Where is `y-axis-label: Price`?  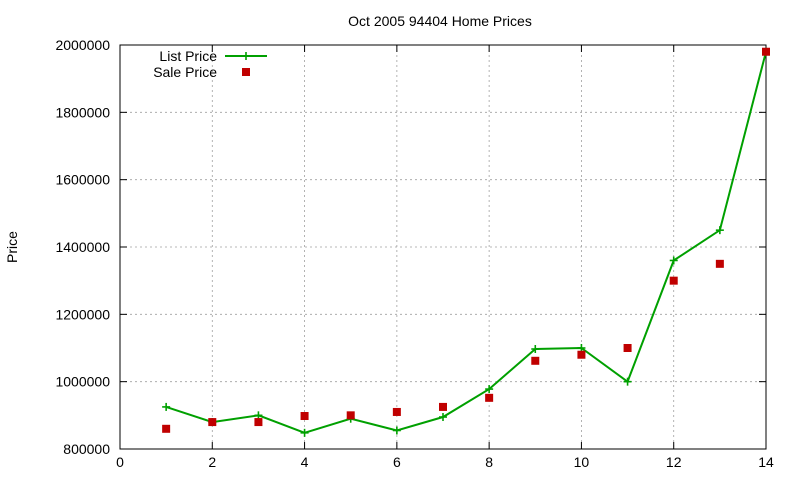
y-axis-label: Price is located at coordinates (12, 247).